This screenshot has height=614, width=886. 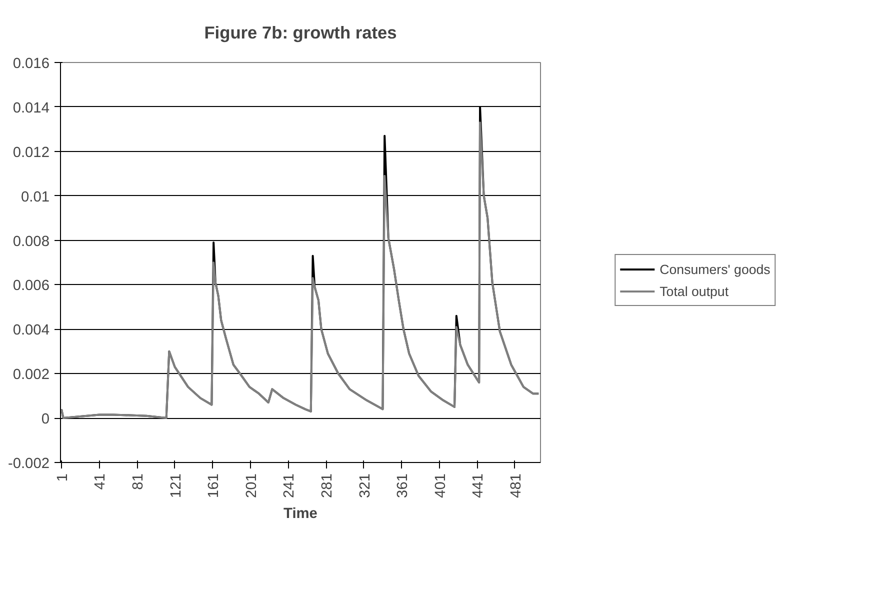 I want to click on y-tick-label: 0.008, so click(x=31, y=242).